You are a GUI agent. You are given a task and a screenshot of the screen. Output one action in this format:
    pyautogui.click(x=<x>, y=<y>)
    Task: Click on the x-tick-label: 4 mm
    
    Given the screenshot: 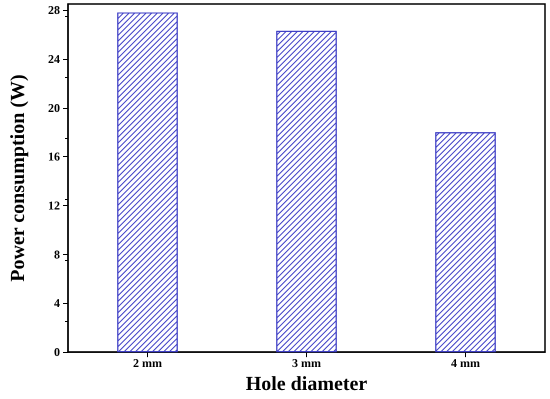 What is the action you would take?
    pyautogui.click(x=465, y=363)
    